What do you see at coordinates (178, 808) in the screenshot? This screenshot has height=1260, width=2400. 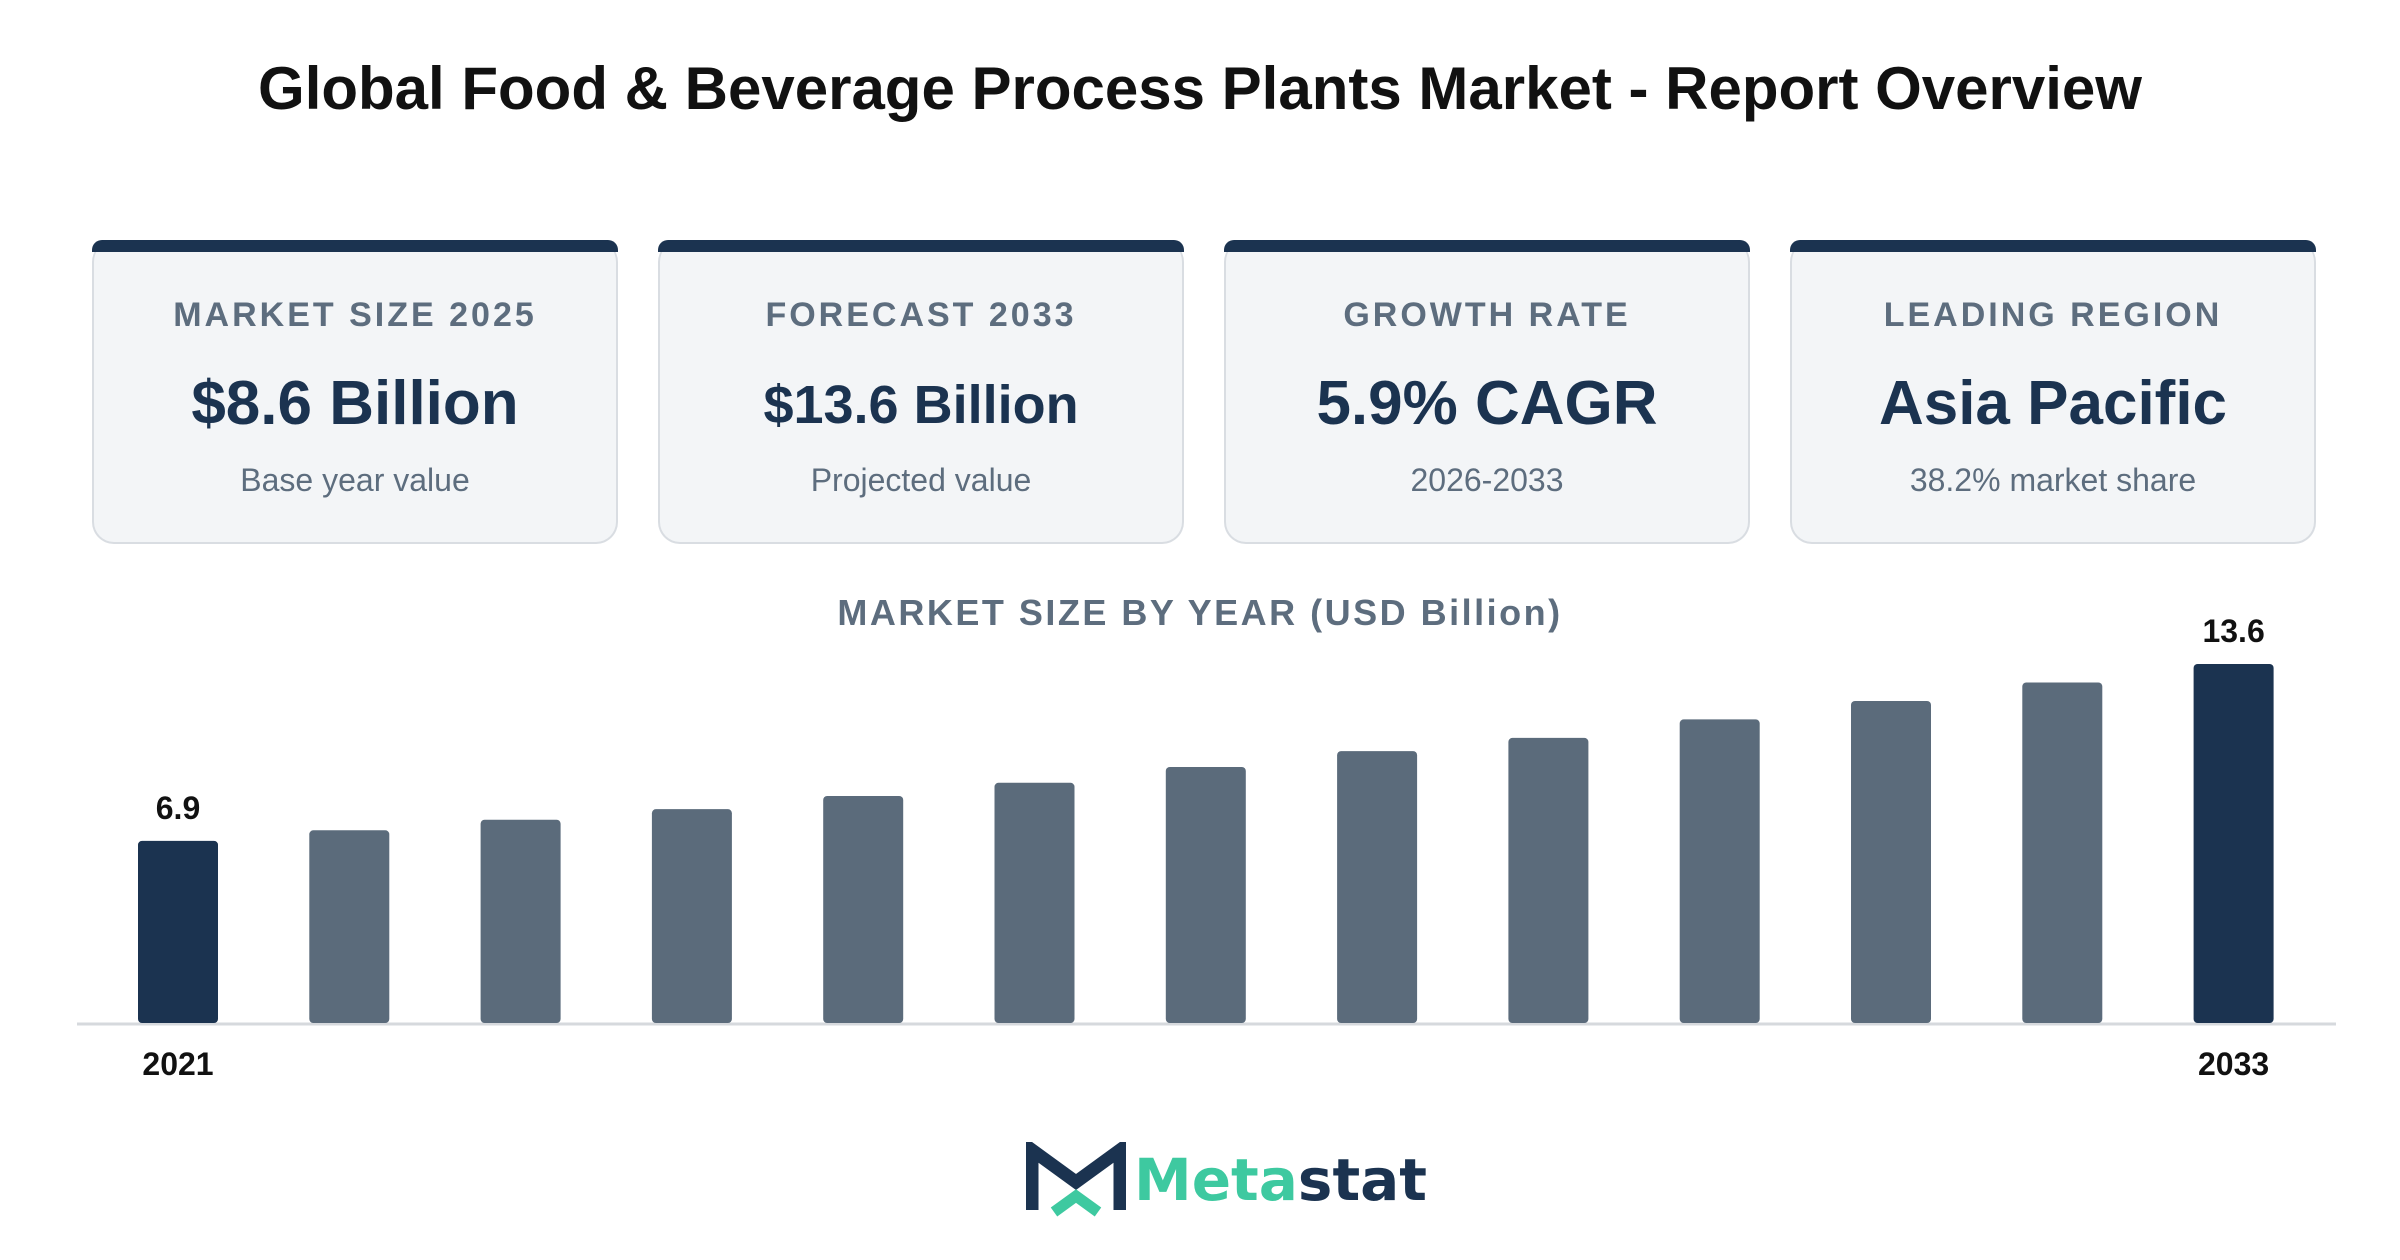 I see `value-label-2021: 6.9` at bounding box center [178, 808].